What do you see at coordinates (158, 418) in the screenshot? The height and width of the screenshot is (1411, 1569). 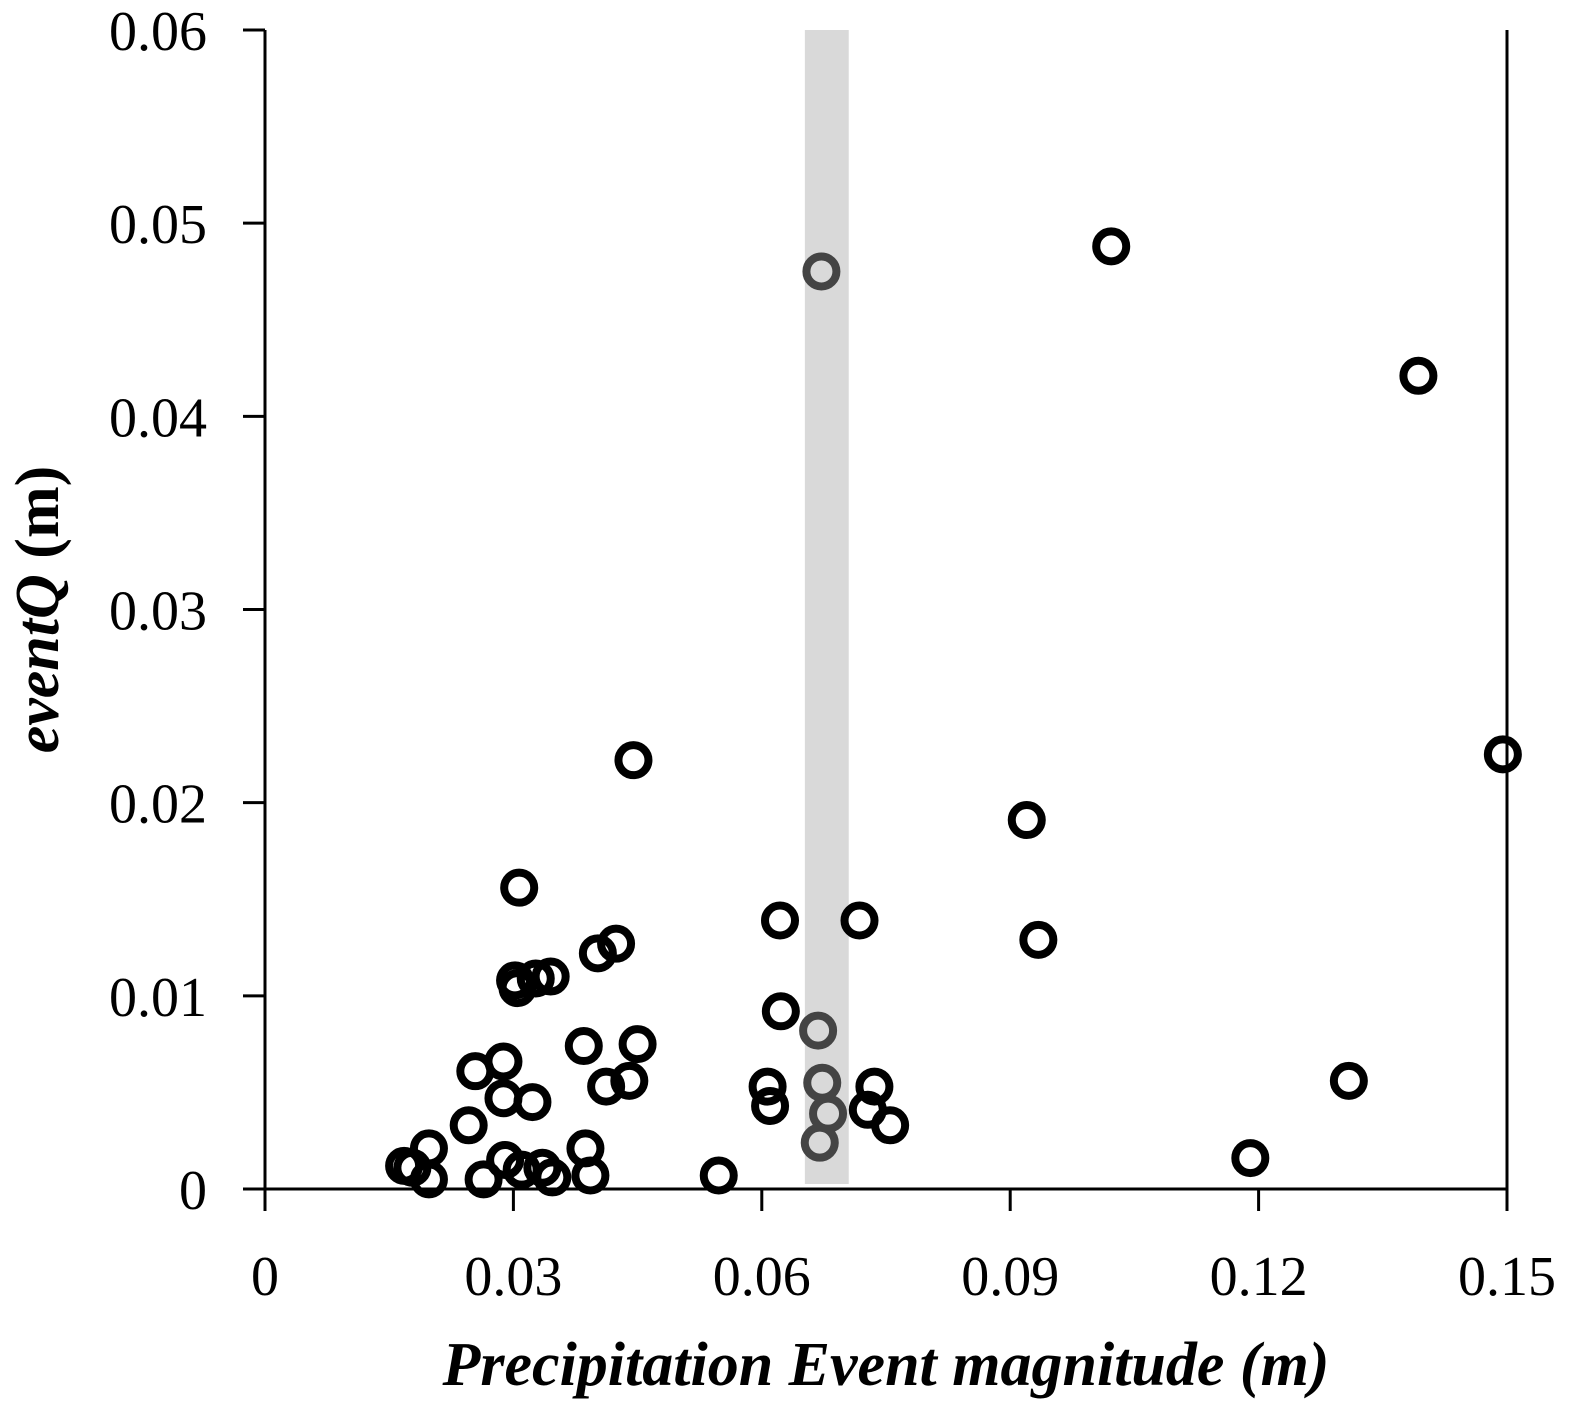 I see `y-tick-label: 0.04` at bounding box center [158, 418].